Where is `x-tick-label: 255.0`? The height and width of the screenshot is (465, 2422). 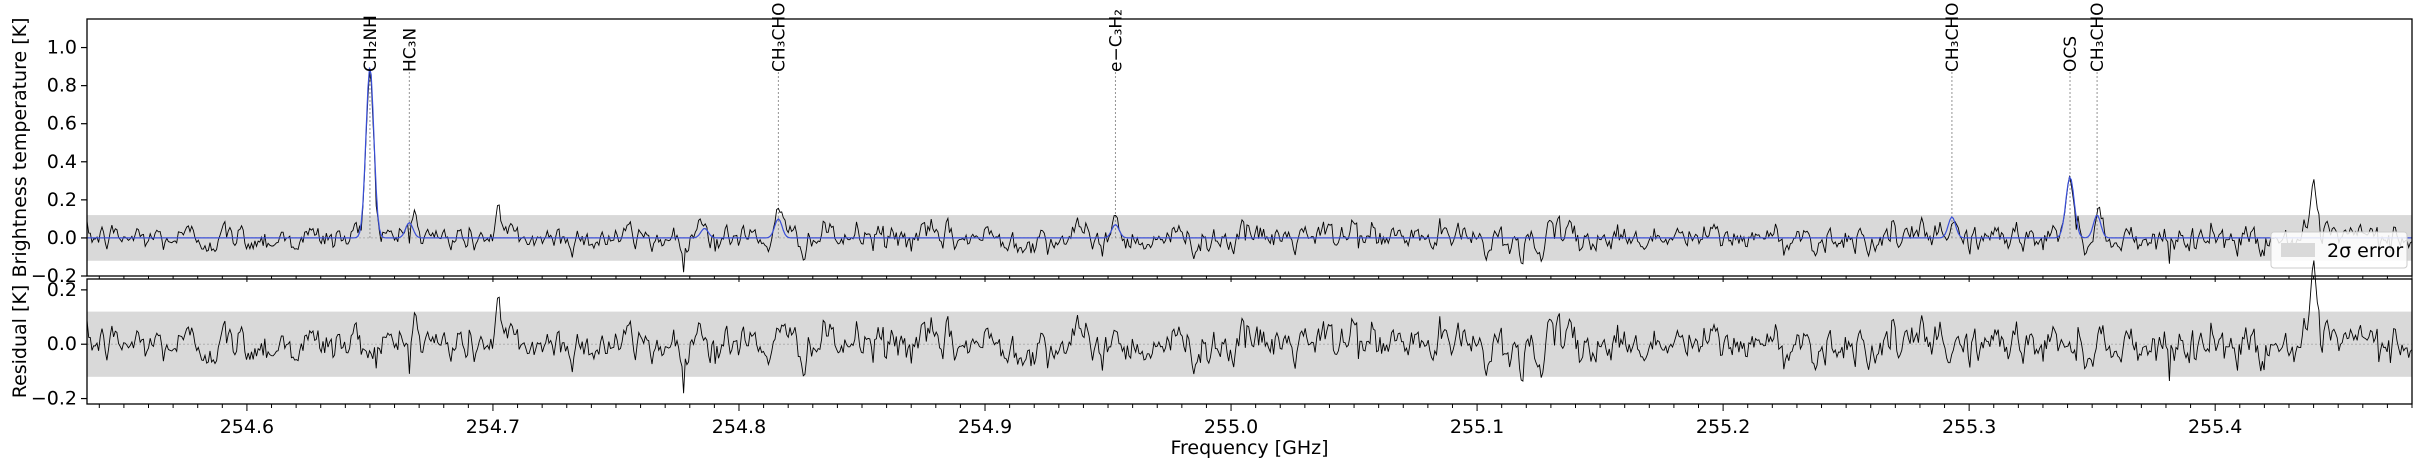
x-tick-label: 255.0 is located at coordinates (1231, 427).